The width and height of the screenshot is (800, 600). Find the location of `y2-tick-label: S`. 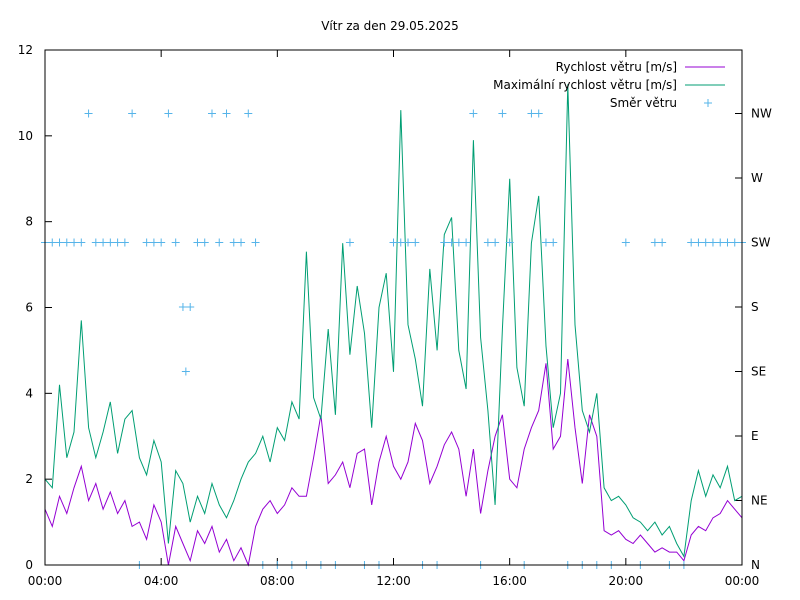

y2-tick-label: S is located at coordinates (755, 307).